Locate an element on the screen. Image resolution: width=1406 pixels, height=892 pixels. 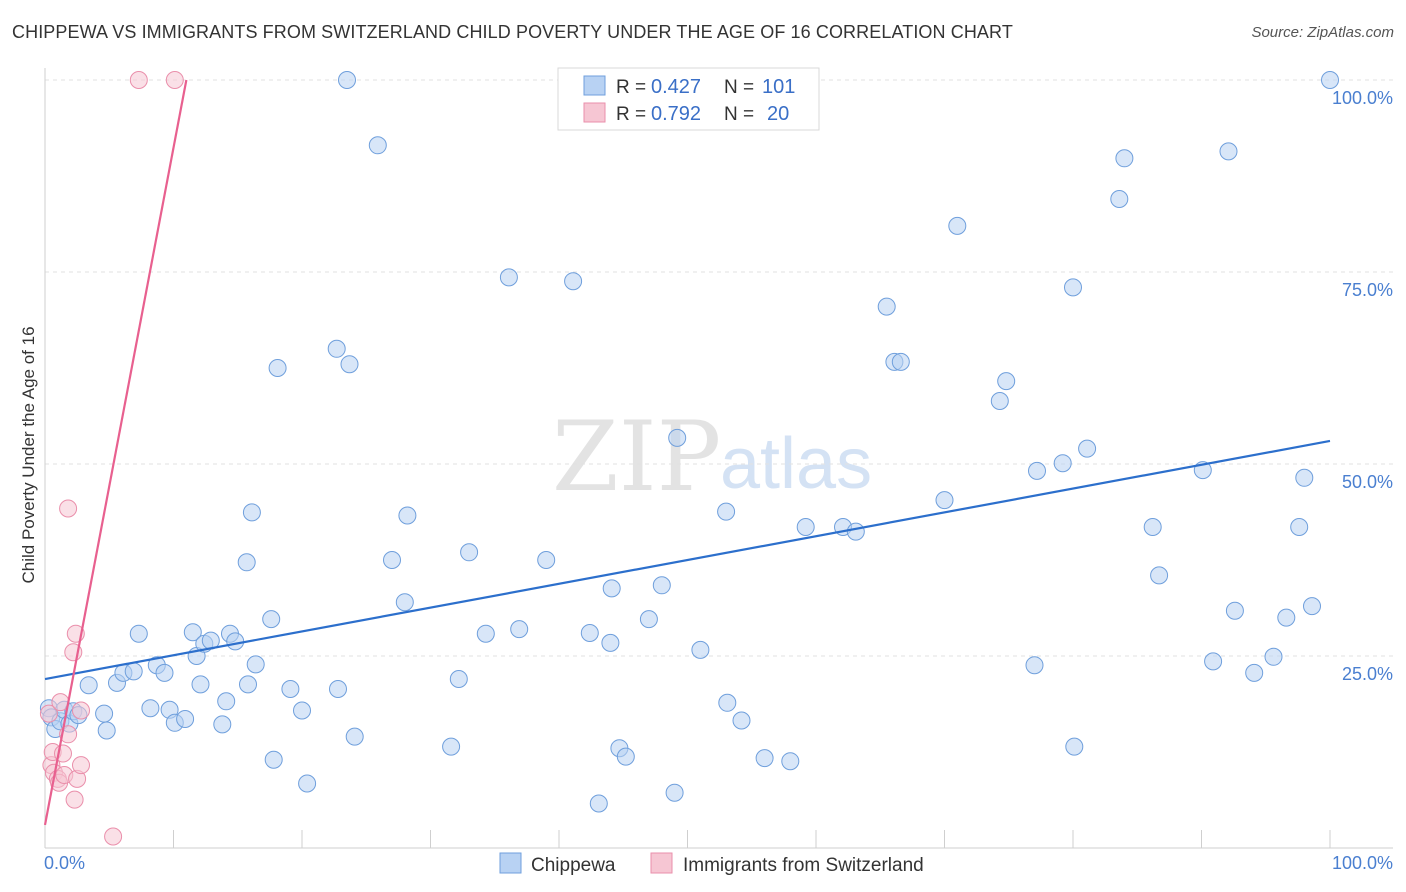
y-tick-label-75: 75.0% is located at coordinates (1367, 290).